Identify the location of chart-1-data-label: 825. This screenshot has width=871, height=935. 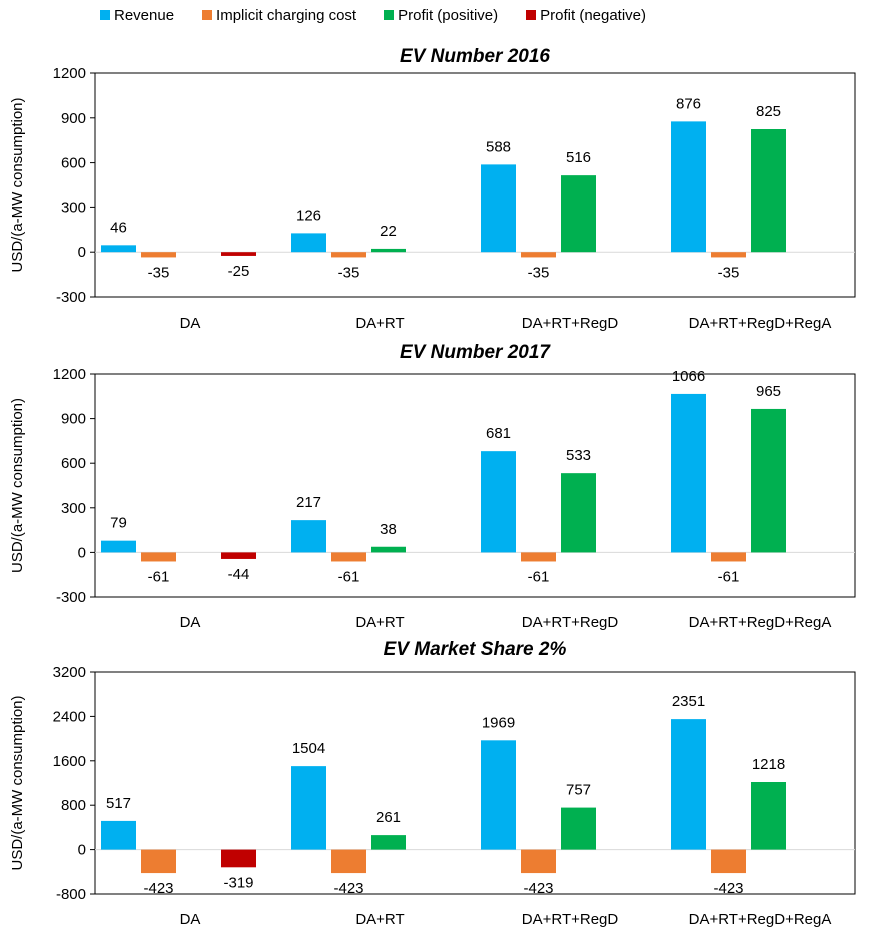
(768, 111).